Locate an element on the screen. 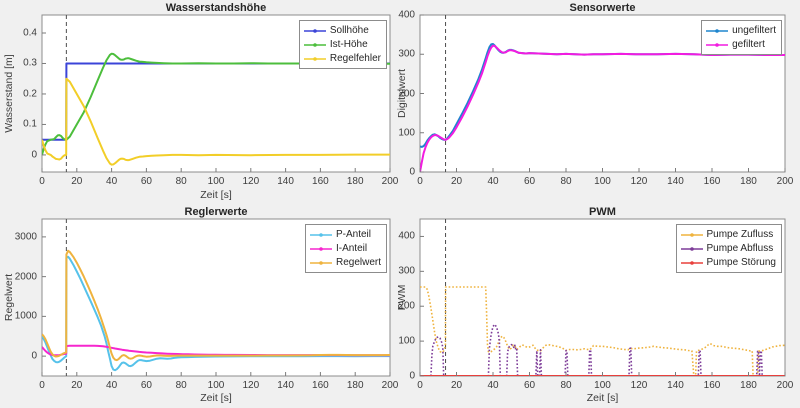  legend-item: Ist-Höhe is located at coordinates (342, 44).